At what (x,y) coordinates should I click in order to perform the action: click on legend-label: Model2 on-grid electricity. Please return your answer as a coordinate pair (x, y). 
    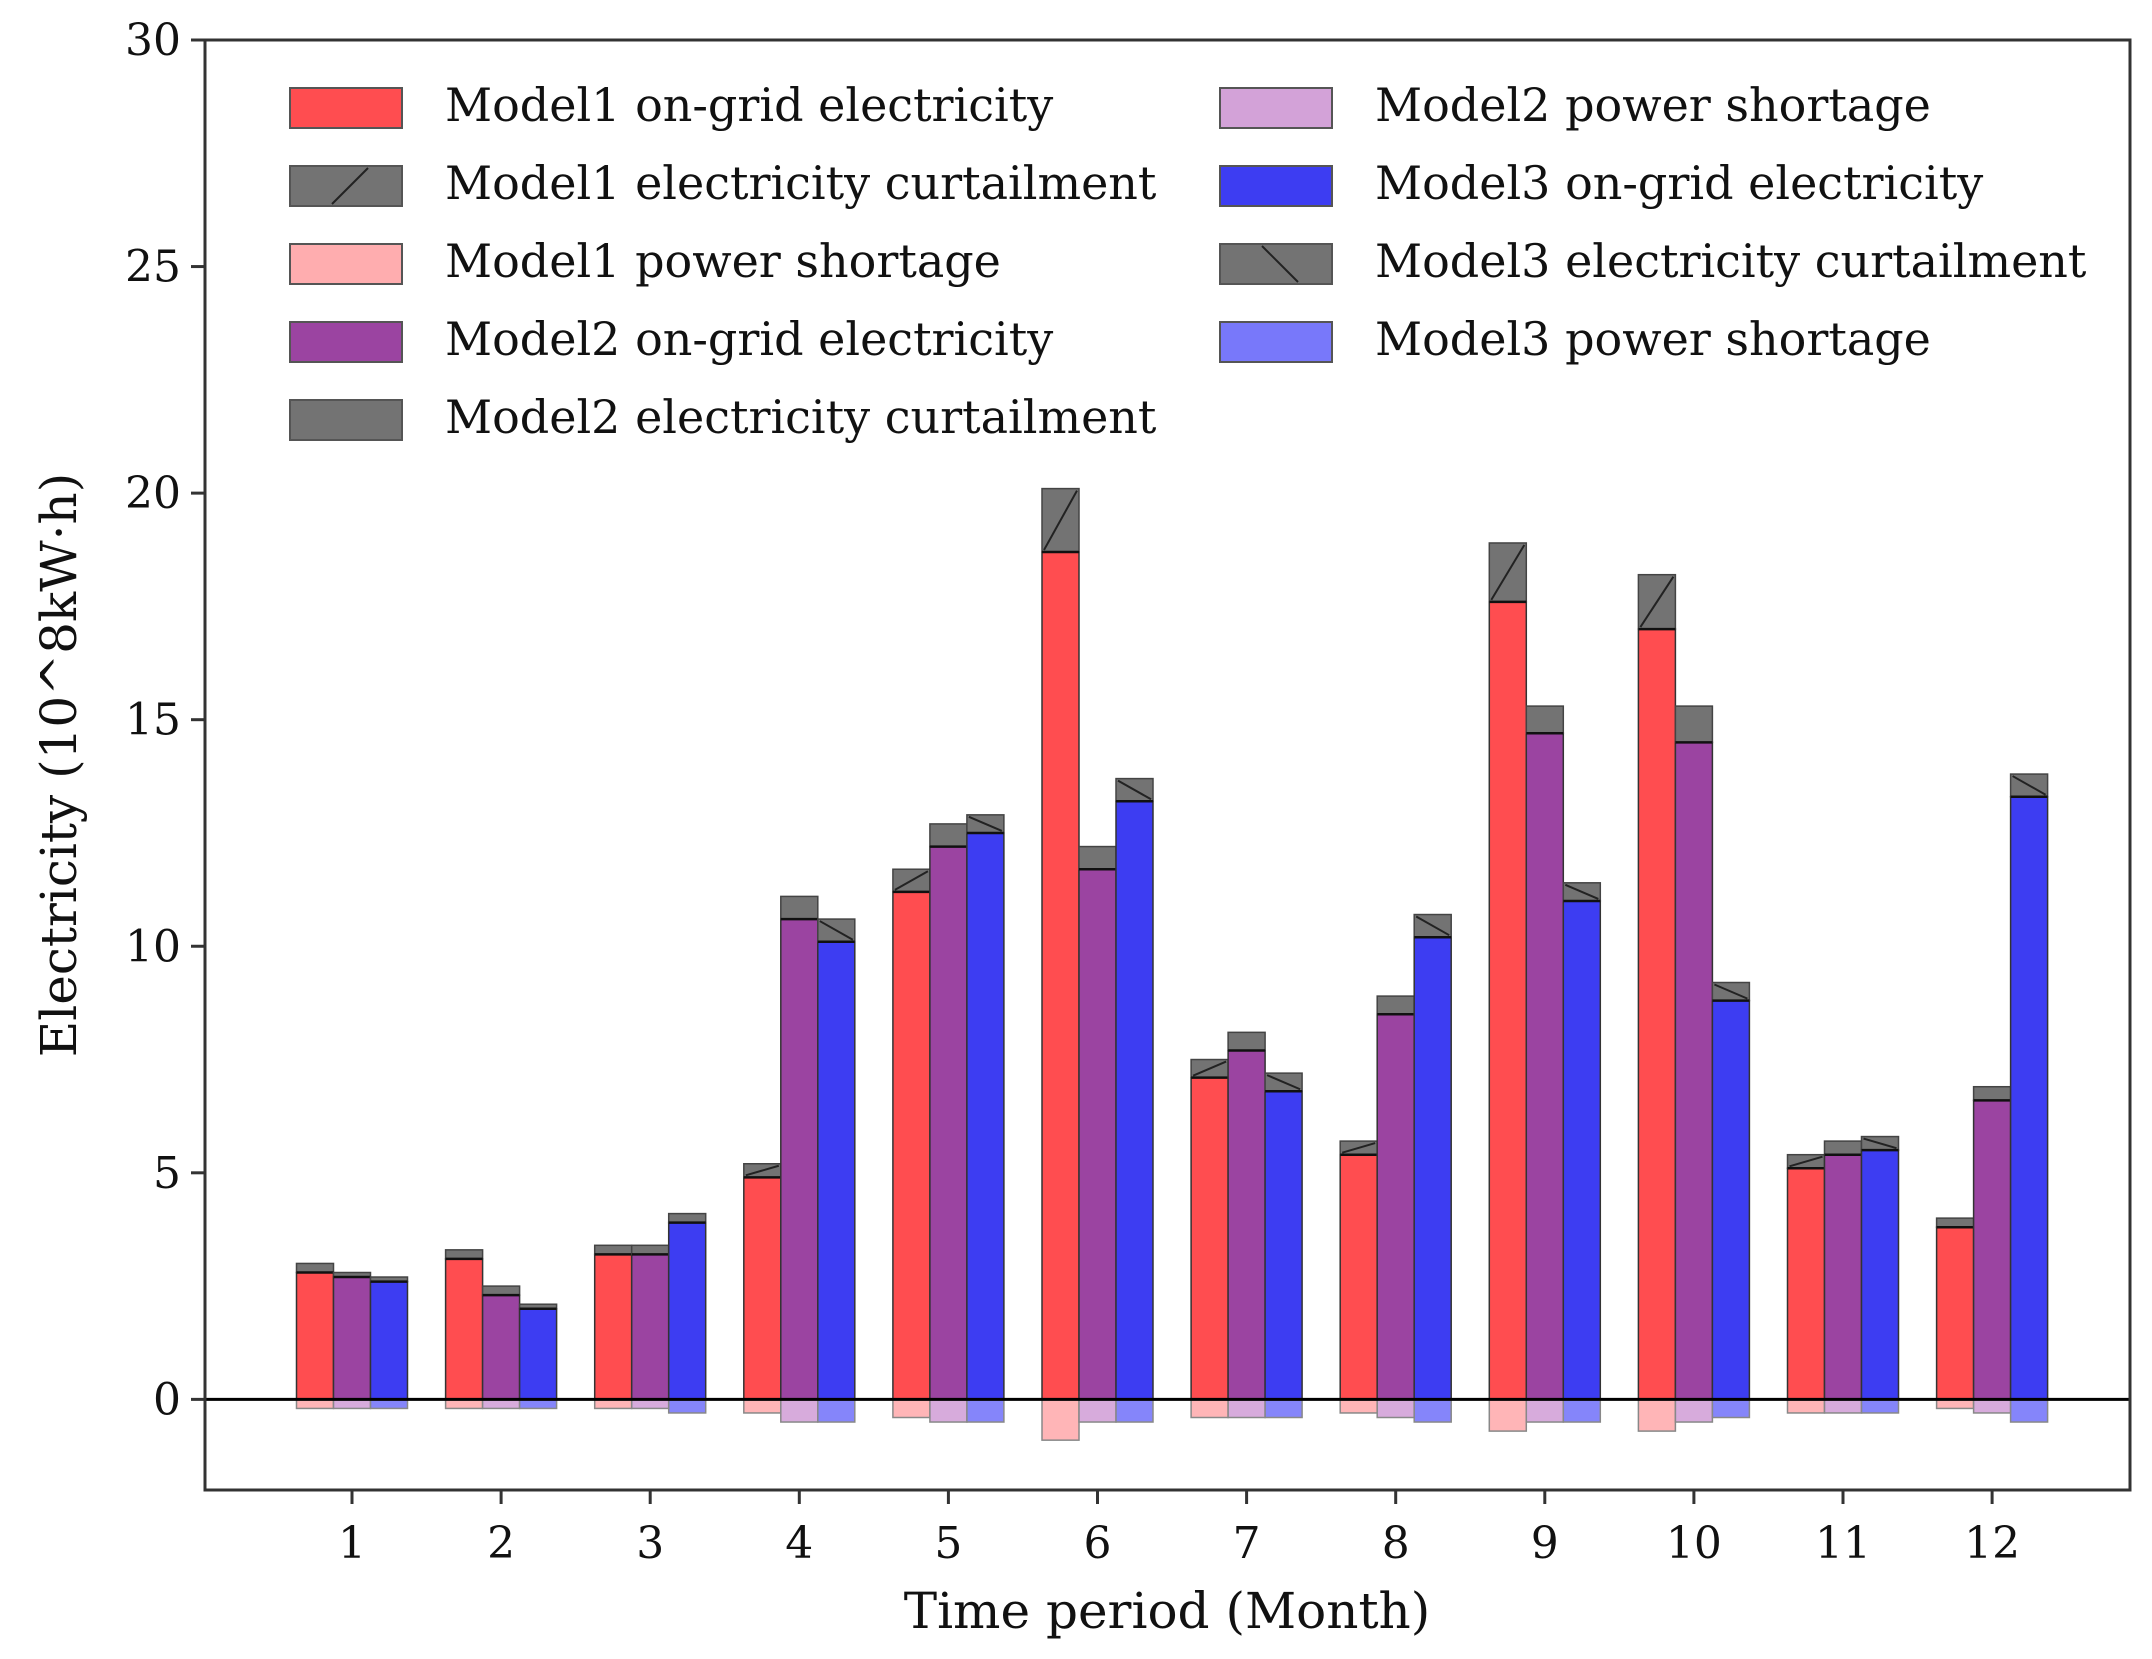
    Looking at the image, I should click on (749, 339).